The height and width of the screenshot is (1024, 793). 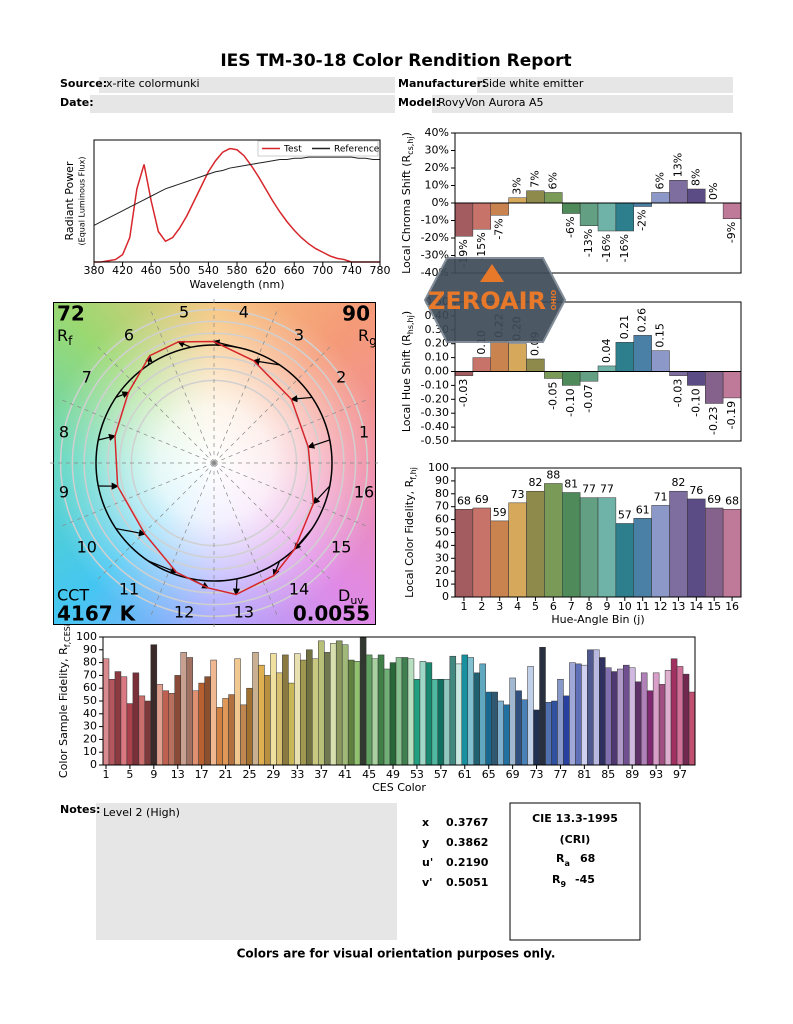 What do you see at coordinates (442, 83) in the screenshot?
I see `field-label: Manufacturer:` at bounding box center [442, 83].